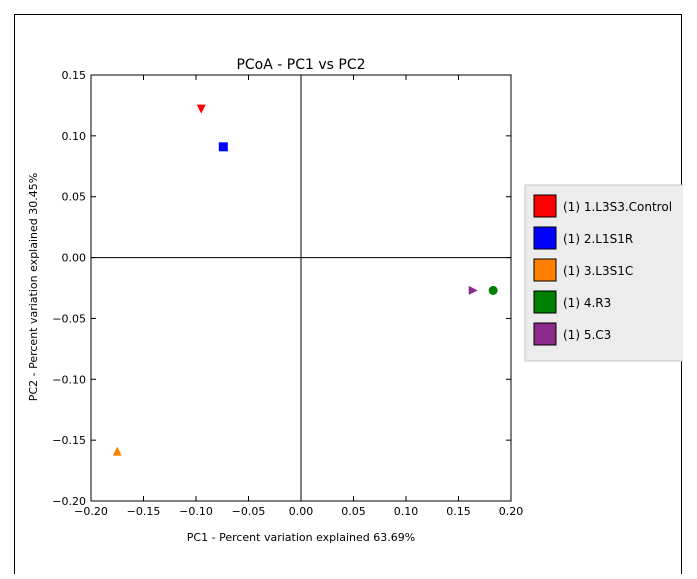 This screenshot has height=579, width=697. I want to click on legend-label: (1) 4.R3, so click(587, 303).